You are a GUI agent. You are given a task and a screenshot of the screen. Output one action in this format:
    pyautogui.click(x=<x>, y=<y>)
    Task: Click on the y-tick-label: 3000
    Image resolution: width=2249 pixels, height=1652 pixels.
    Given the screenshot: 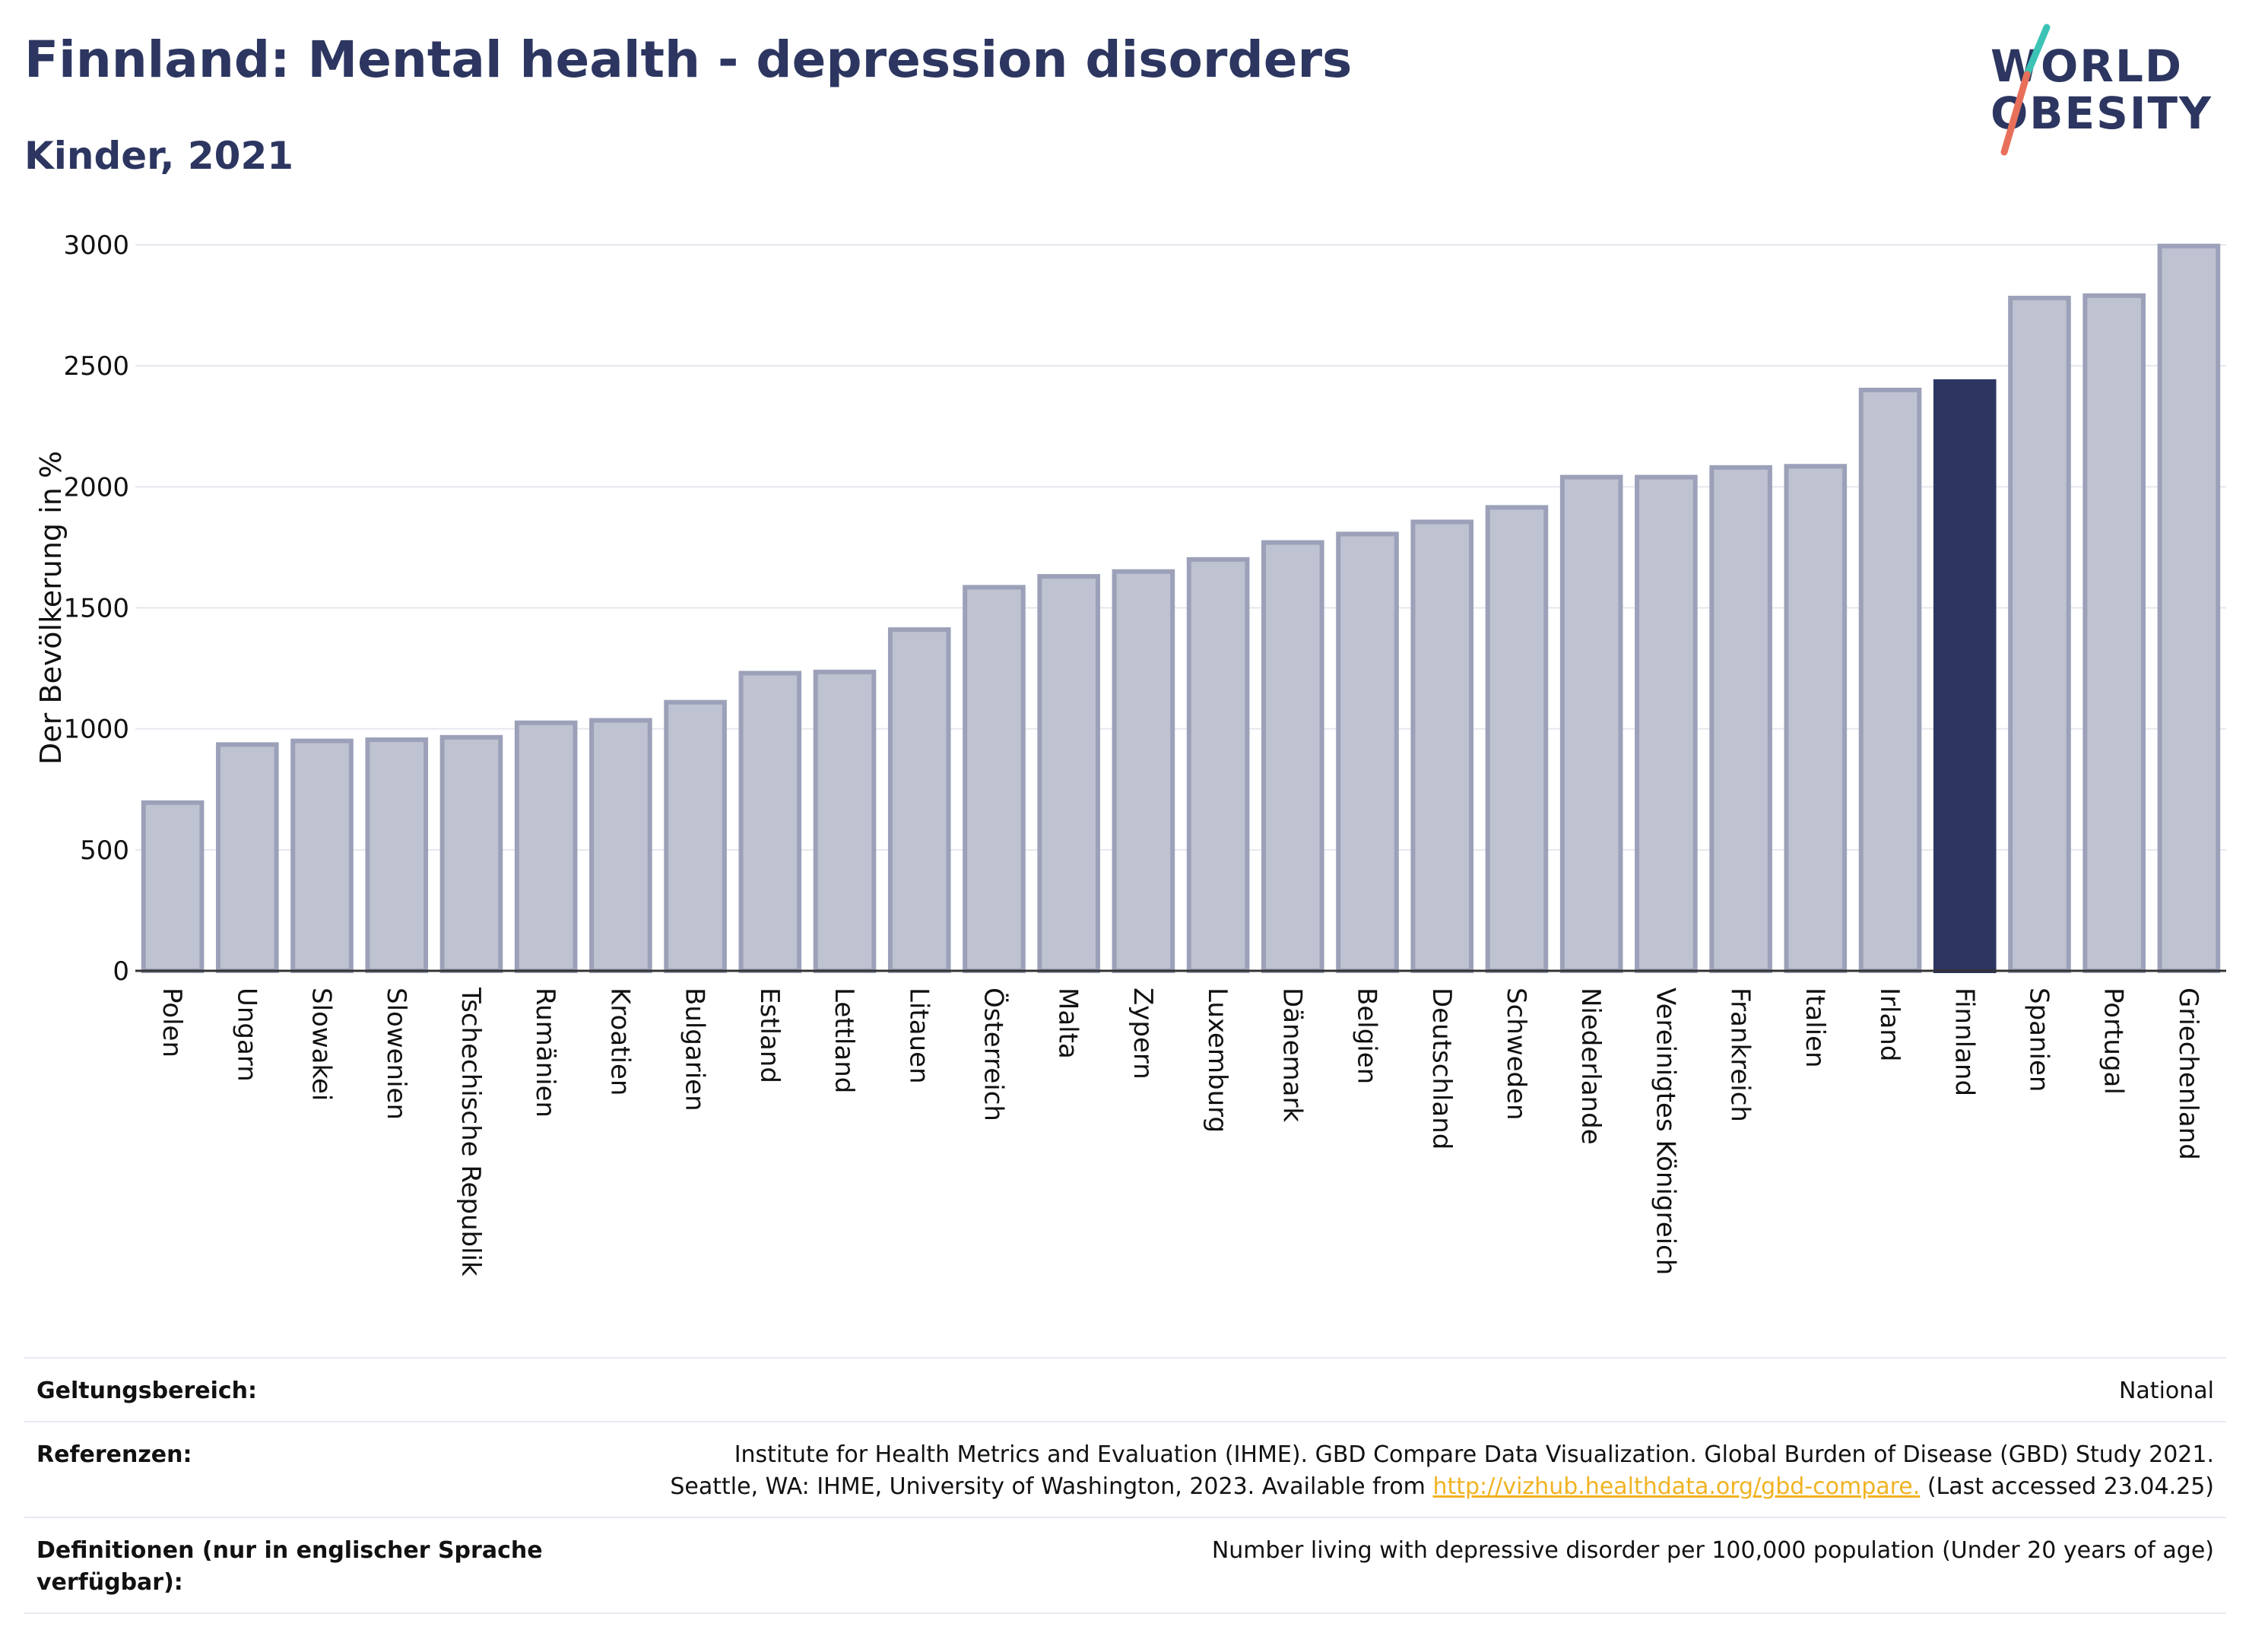 What is the action you would take?
    pyautogui.click(x=96, y=245)
    